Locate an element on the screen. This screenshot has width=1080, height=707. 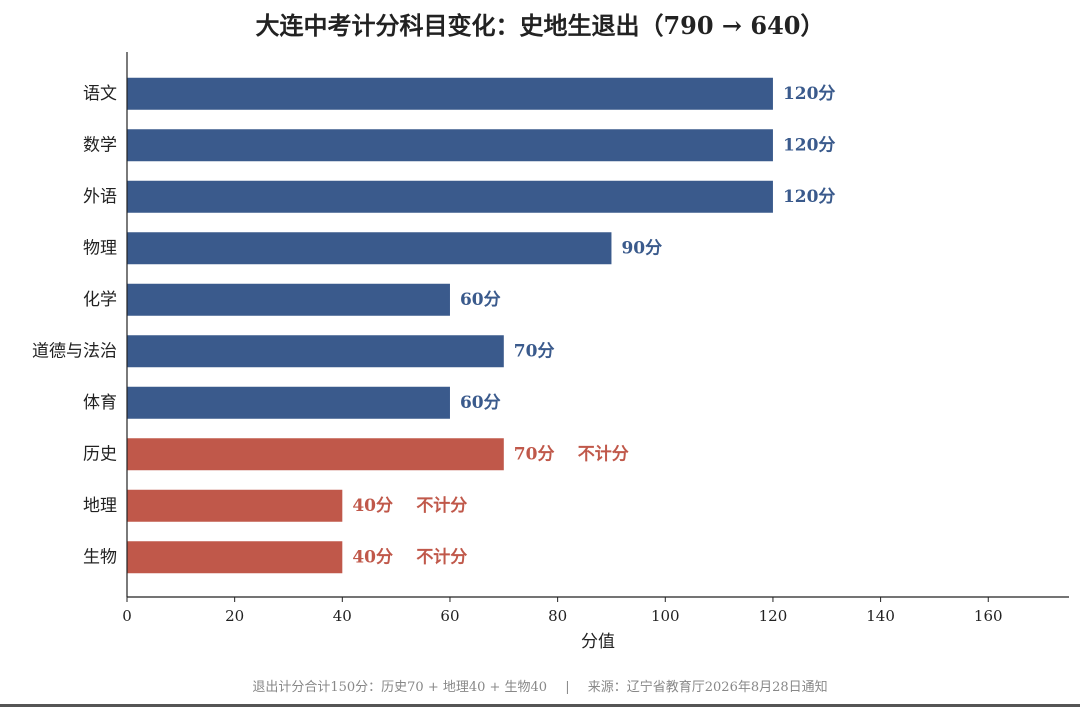
category-label: 道德与法治 is located at coordinates (74, 351).